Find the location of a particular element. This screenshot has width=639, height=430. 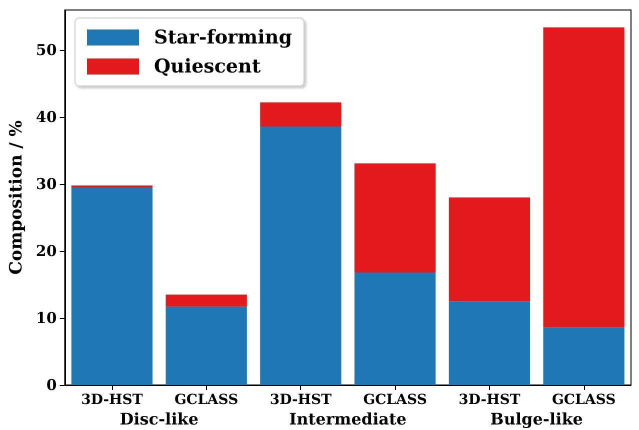

legend-label: Star-forming is located at coordinates (223, 37).